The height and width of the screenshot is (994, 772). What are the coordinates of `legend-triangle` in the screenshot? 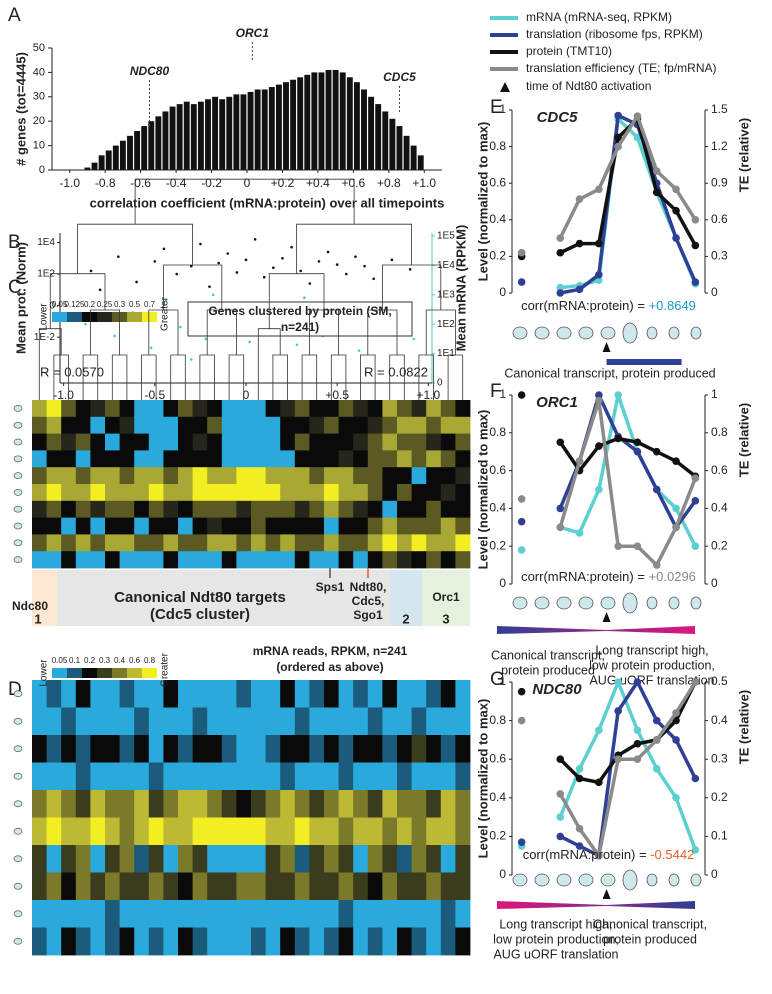 It's located at (505, 87).